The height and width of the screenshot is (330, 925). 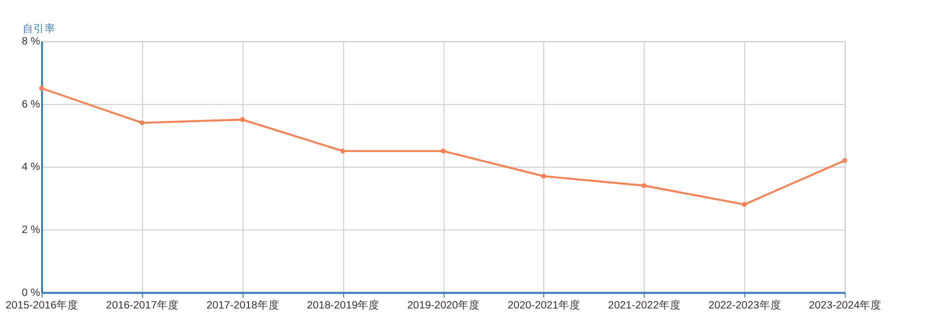 What do you see at coordinates (31, 41) in the screenshot?
I see `y-tick-label: 8 %` at bounding box center [31, 41].